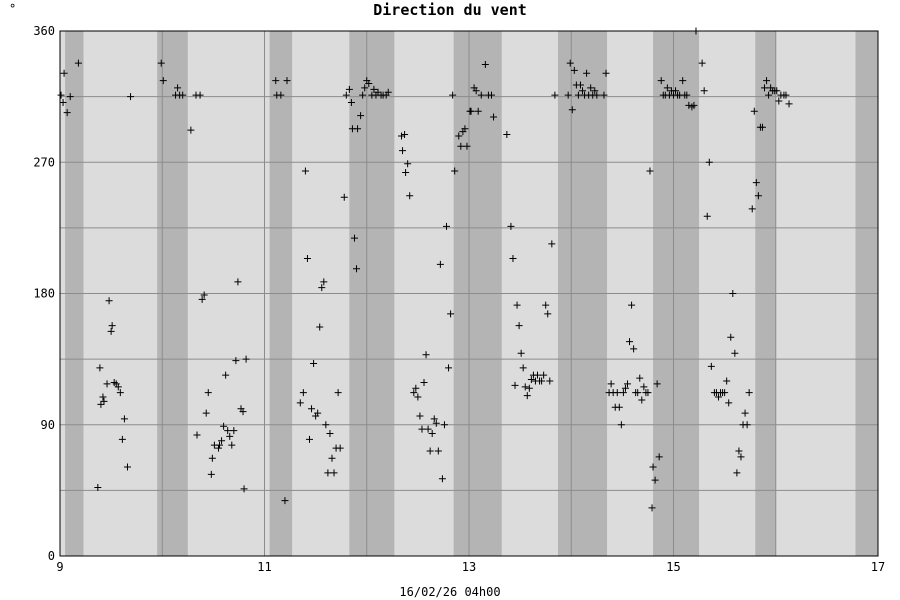  What do you see at coordinates (12, 9) in the screenshot?
I see `degree-unit: °` at bounding box center [12, 9].